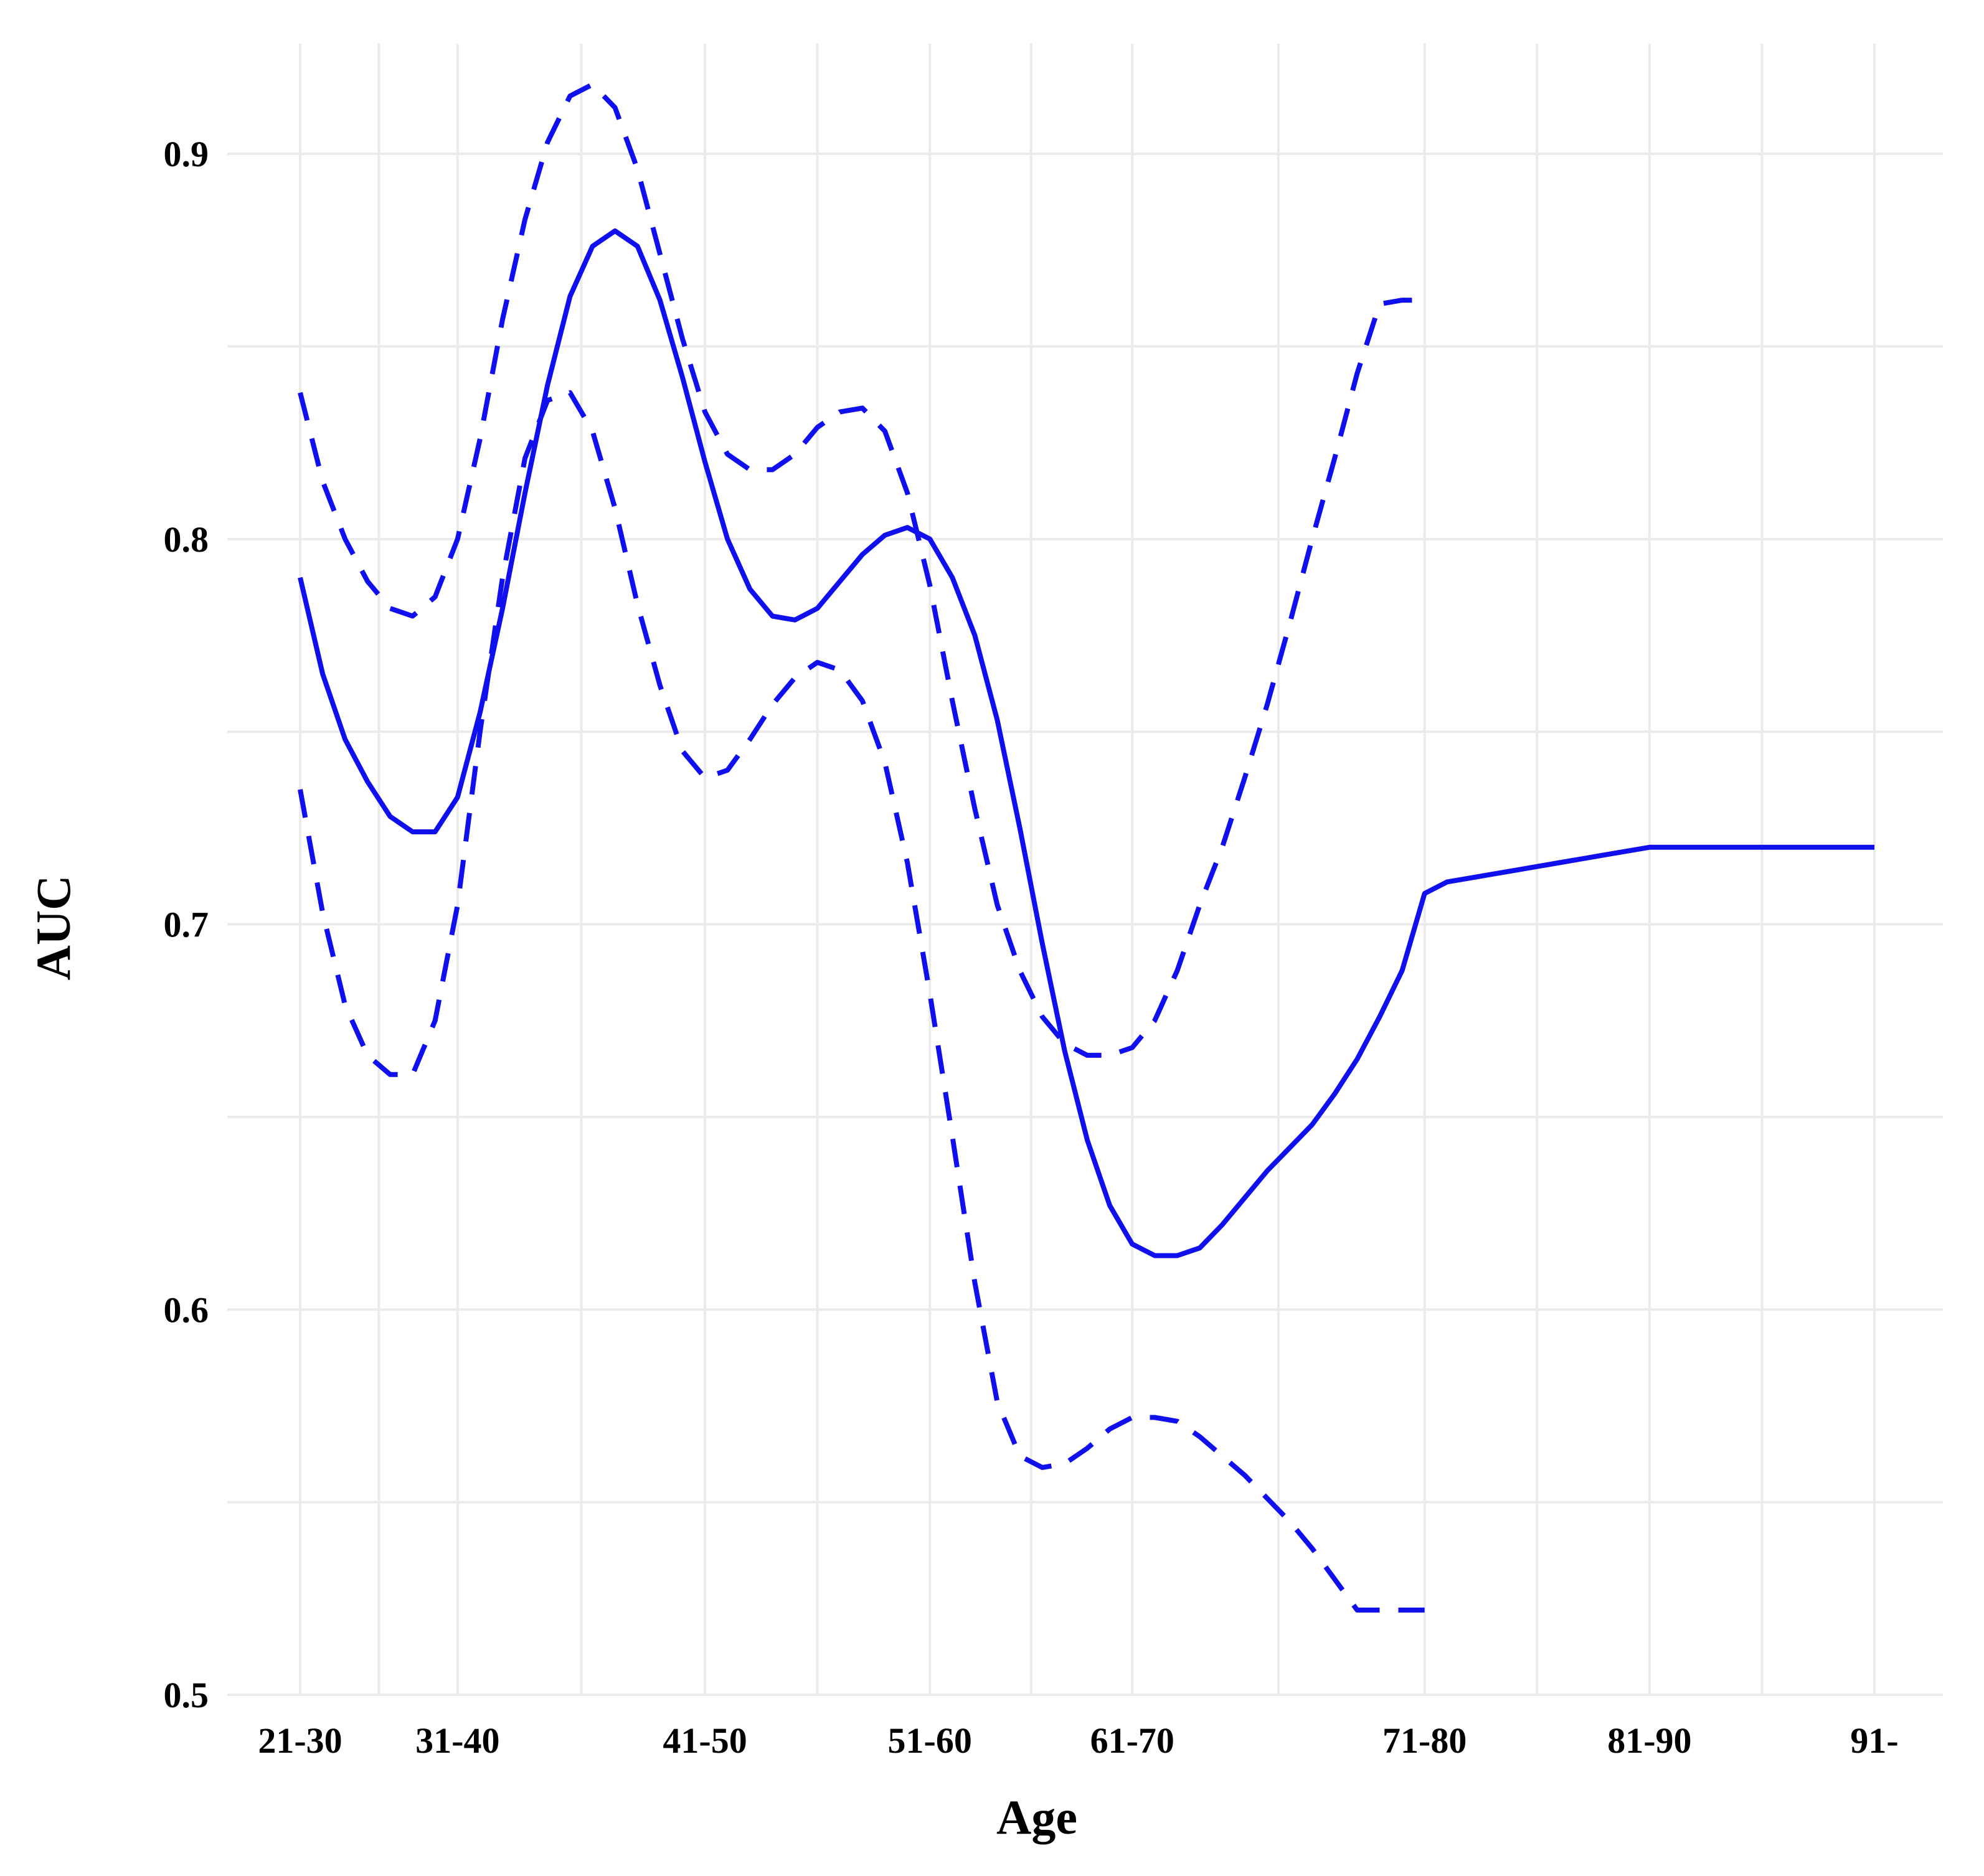 Image resolution: width=1984 pixels, height=1876 pixels. I want to click on x-tick-label: 51-60, so click(930, 1740).